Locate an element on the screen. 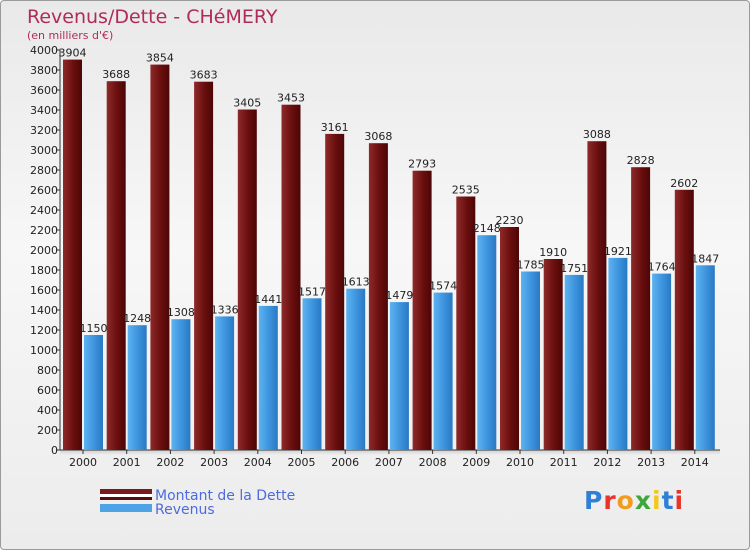  y-tick-label: 1600 is located at coordinates (44, 290).